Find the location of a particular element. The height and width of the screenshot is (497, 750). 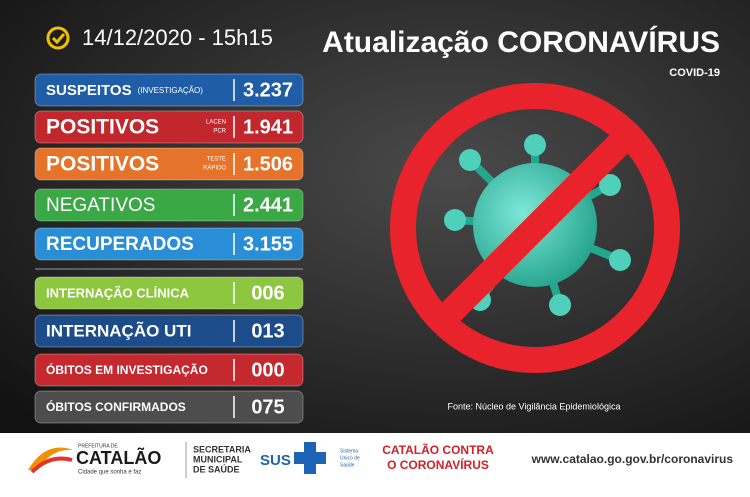

stat-value: 3.155 is located at coordinates (268, 244).